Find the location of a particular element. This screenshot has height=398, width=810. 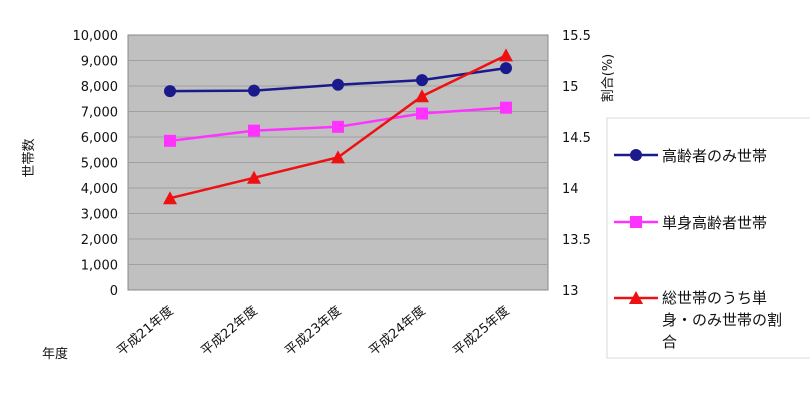

x-tick-label: 平成25年度 is located at coordinates (481, 331).